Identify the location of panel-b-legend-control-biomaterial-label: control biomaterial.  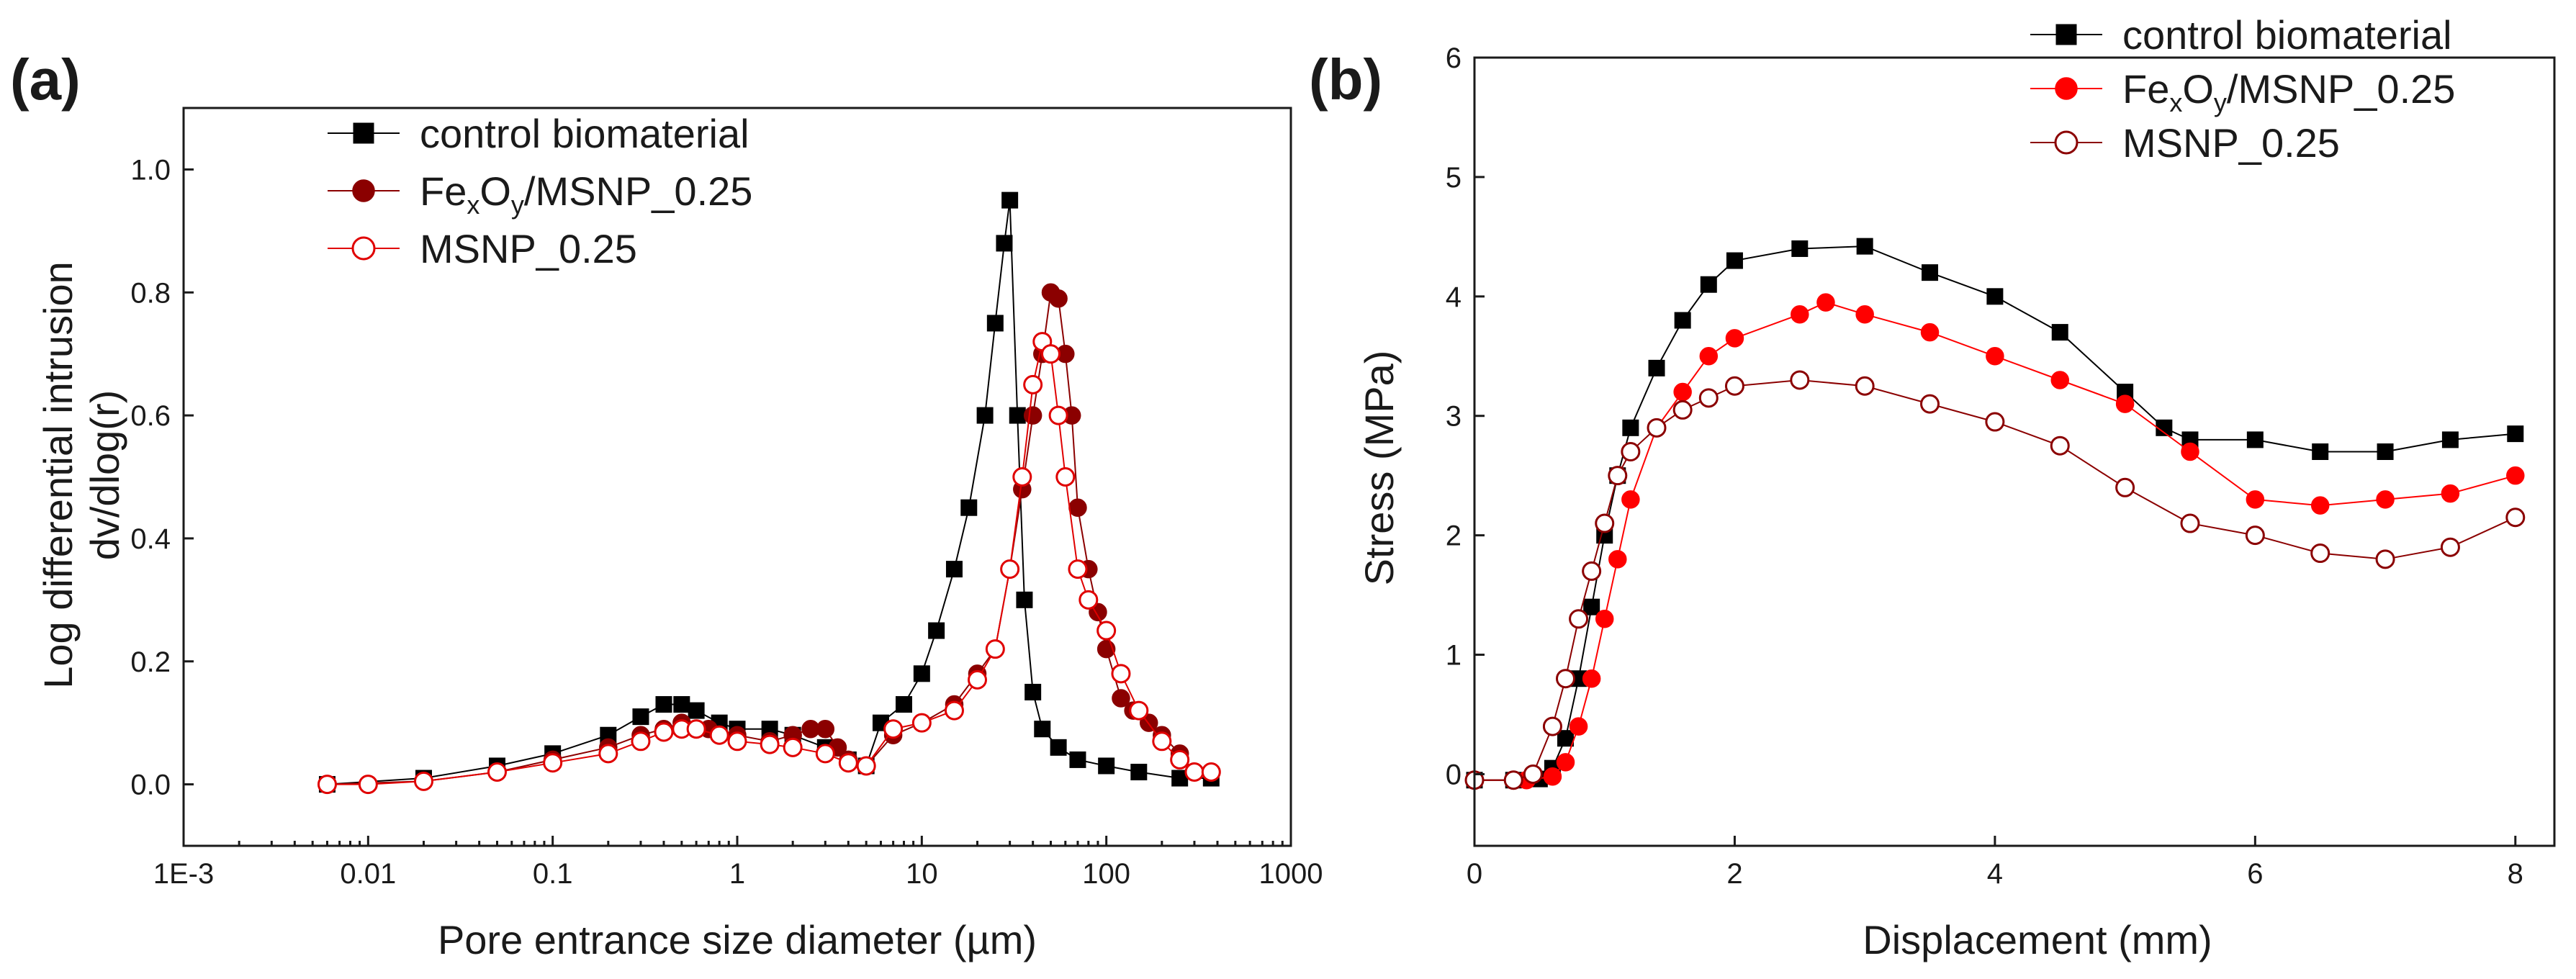
(2287, 35).